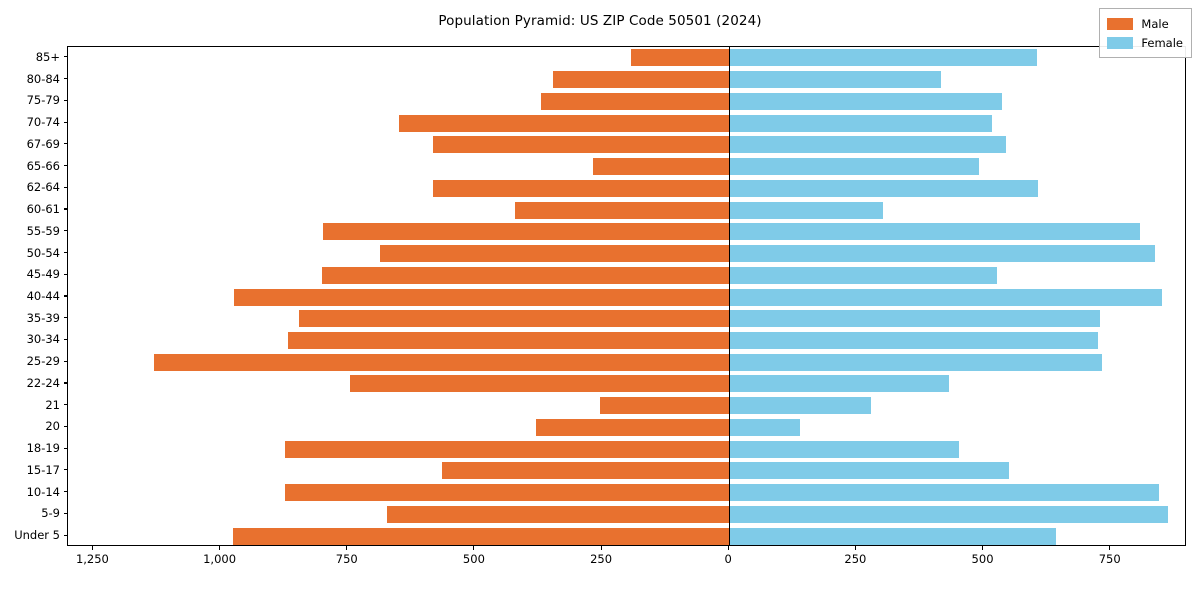 The image size is (1200, 600). What do you see at coordinates (1155, 23) in the screenshot?
I see `legend-label: Male` at bounding box center [1155, 23].